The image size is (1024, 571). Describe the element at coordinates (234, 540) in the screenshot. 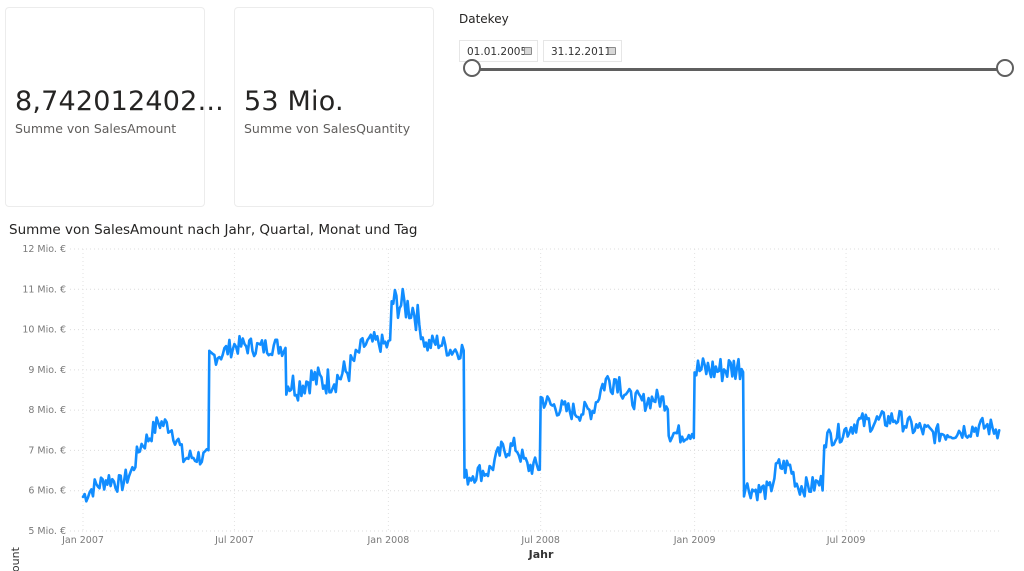

I see `svg-text: Jul 2007` at that location.